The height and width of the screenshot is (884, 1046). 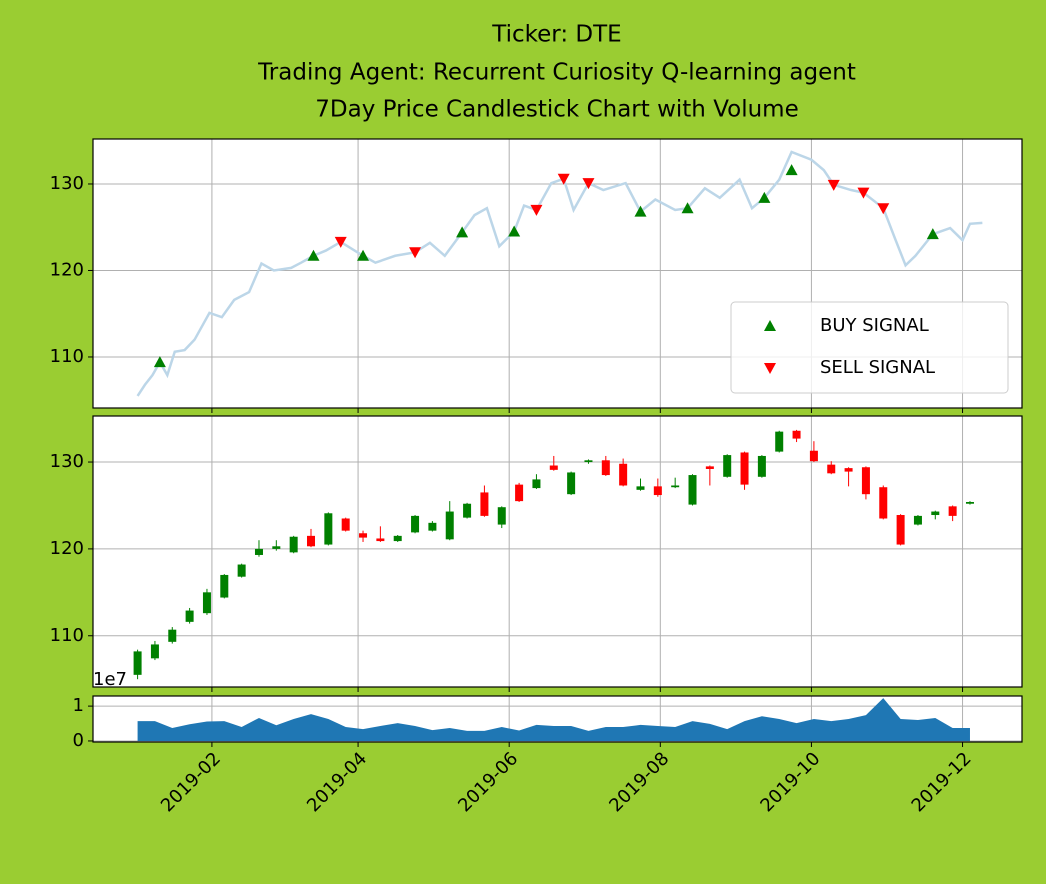 What do you see at coordinates (639, 782) in the screenshot?
I see `x-tick-label: 2019-08` at bounding box center [639, 782].